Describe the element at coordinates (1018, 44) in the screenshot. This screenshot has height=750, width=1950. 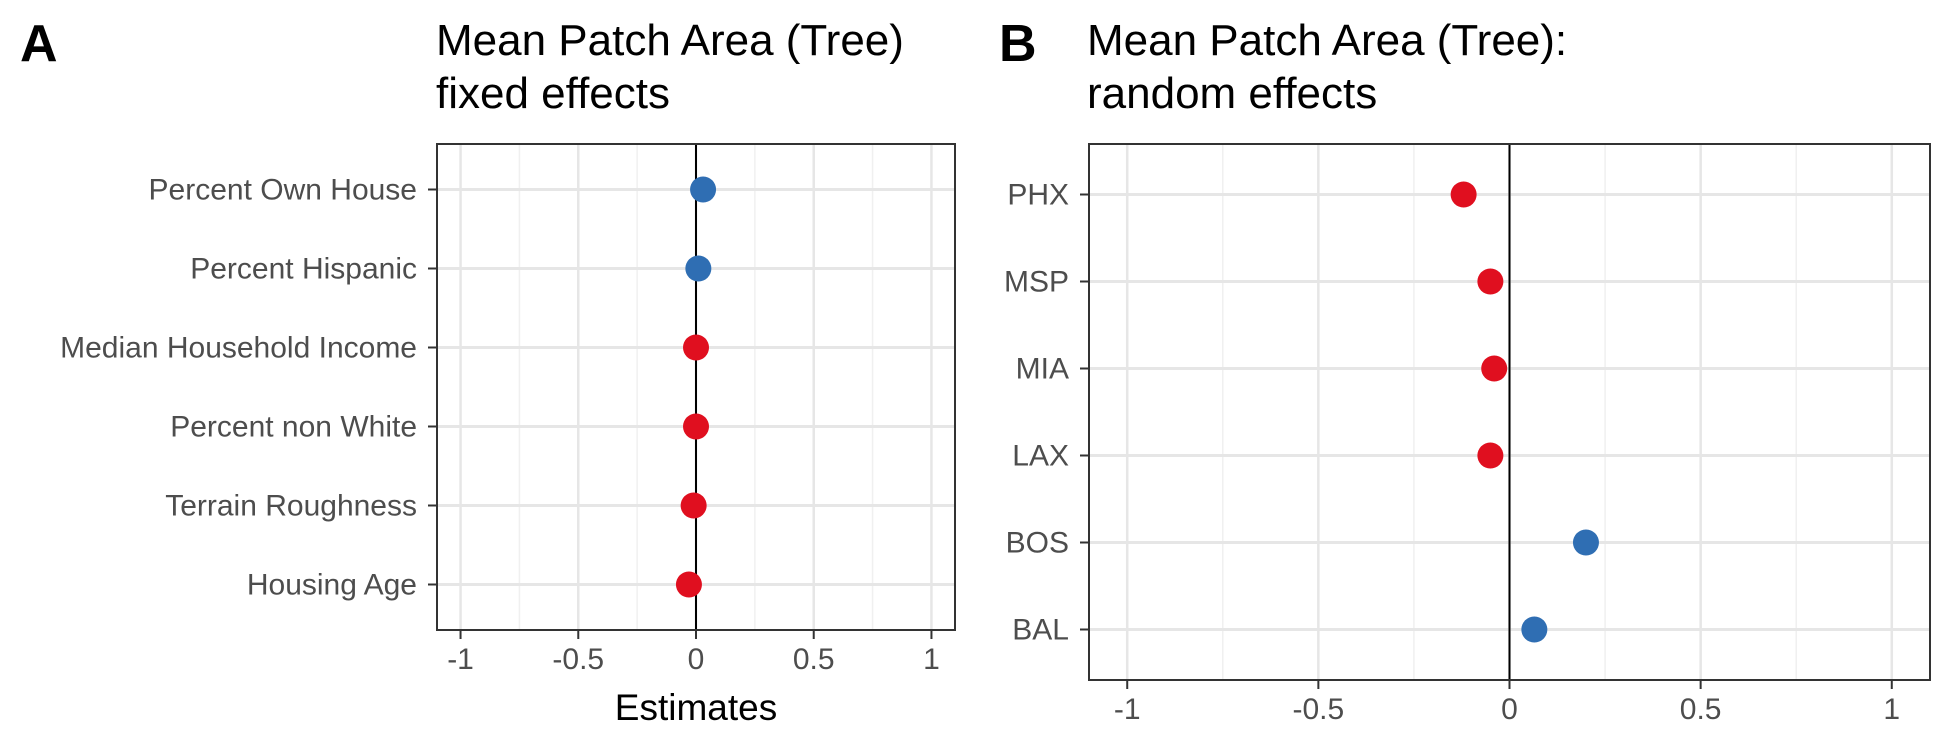
I see `panel-b-label: B` at that location.